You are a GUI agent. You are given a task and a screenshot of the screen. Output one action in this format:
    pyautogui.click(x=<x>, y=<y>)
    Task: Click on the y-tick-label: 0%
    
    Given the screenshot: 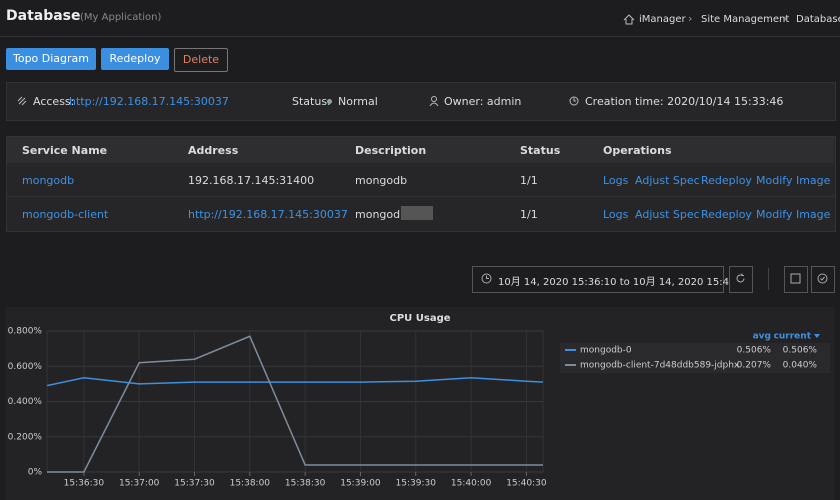 What is the action you would take?
    pyautogui.click(x=35, y=473)
    